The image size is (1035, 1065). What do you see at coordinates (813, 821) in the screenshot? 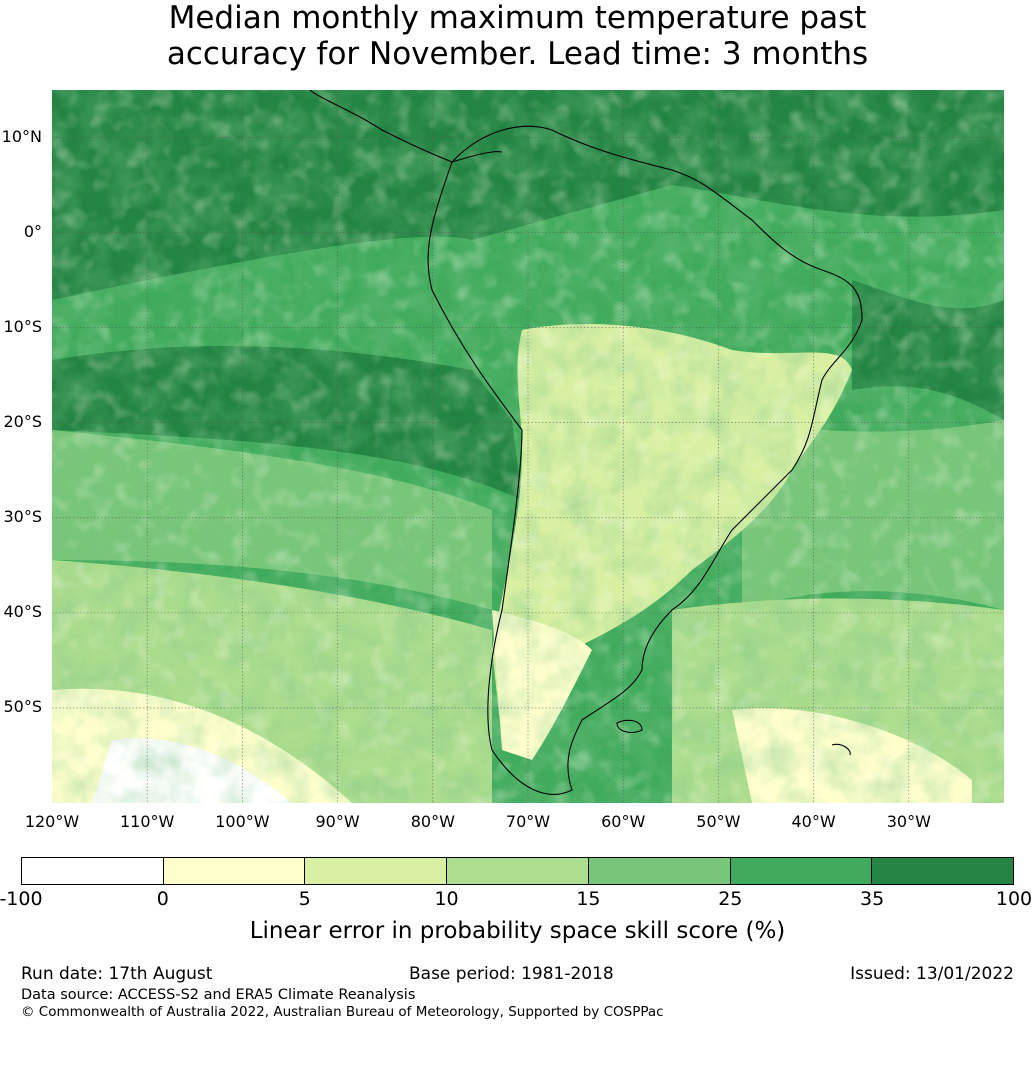
I see `longitude-label: 40°W` at bounding box center [813, 821].